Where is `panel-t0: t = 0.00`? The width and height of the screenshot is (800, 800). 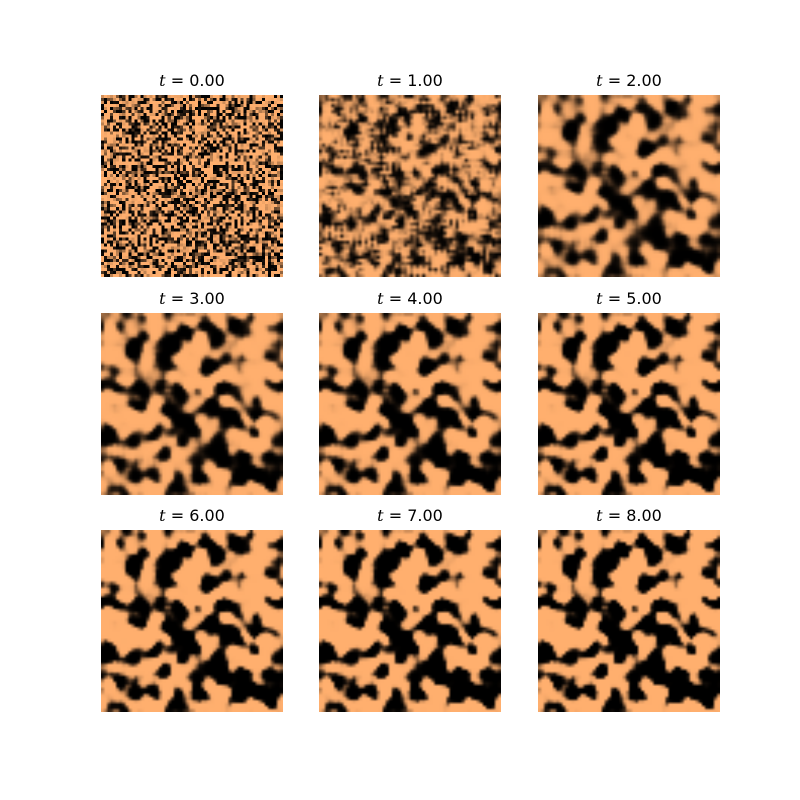 panel-t0: t = 0.00 is located at coordinates (192, 174).